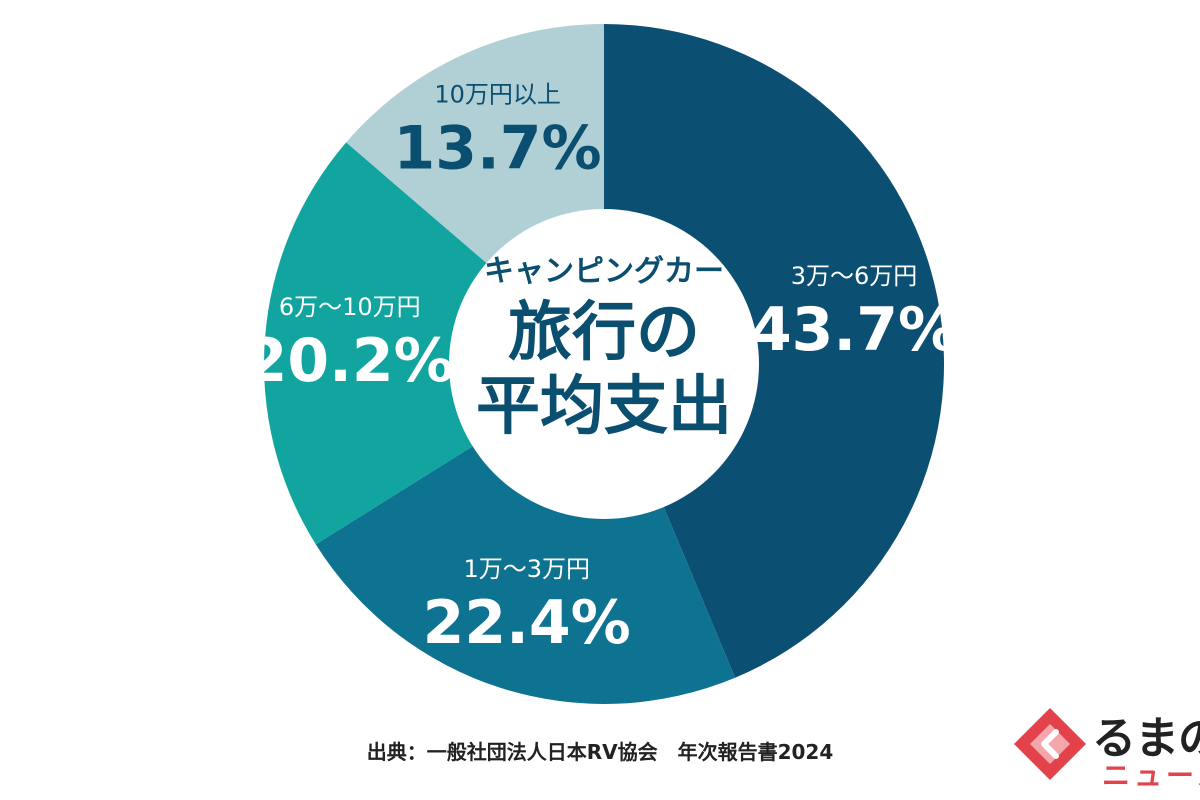  What do you see at coordinates (497, 94) in the screenshot?
I see `slice-category-label: 10万円以上` at bounding box center [497, 94].